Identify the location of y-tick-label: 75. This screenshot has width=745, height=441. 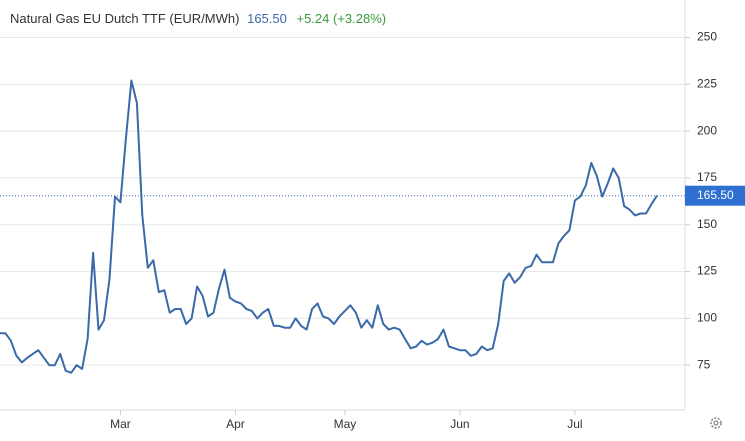
(704, 364).